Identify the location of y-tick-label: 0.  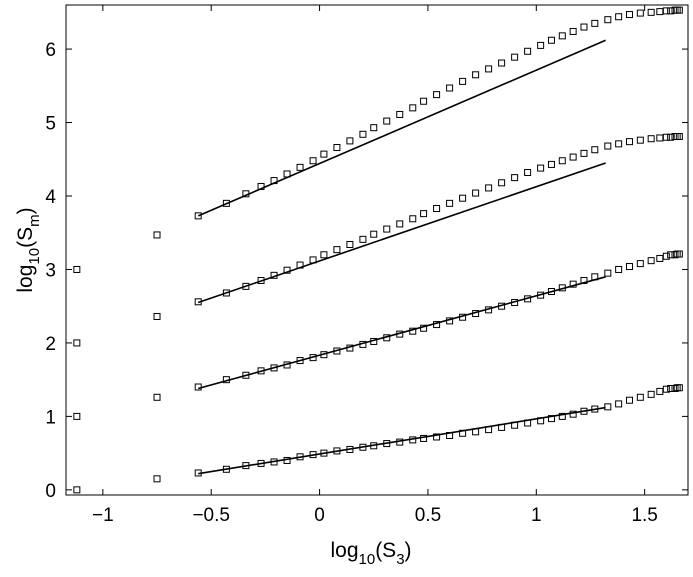
(50, 491).